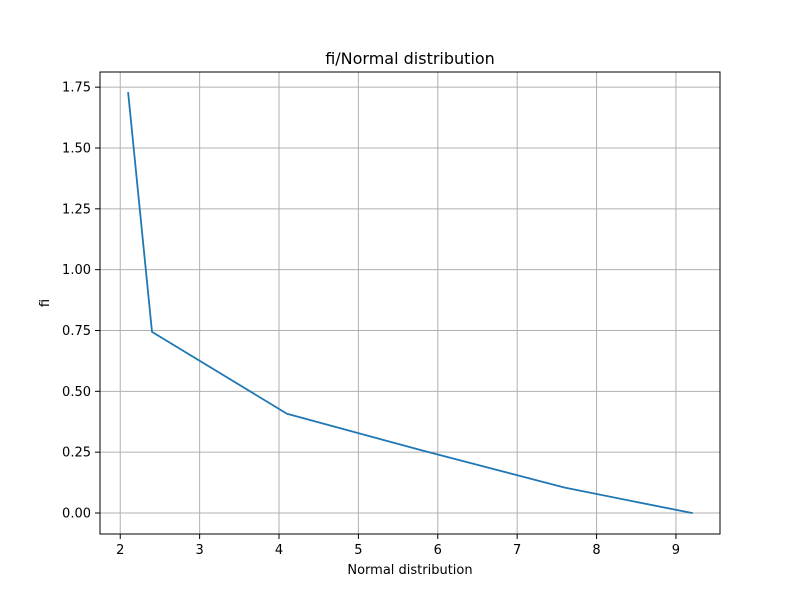 Image resolution: width=800 pixels, height=600 pixels. What do you see at coordinates (279, 550) in the screenshot?
I see `x-tick-label: 4` at bounding box center [279, 550].